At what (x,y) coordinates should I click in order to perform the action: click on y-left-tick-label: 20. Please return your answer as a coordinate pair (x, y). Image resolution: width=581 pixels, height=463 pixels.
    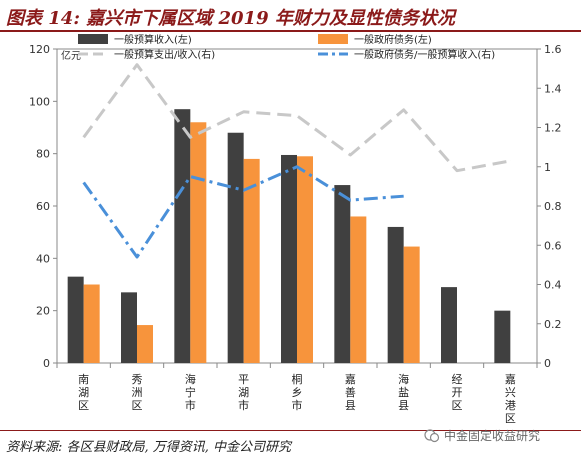
    Looking at the image, I should click on (43, 311).